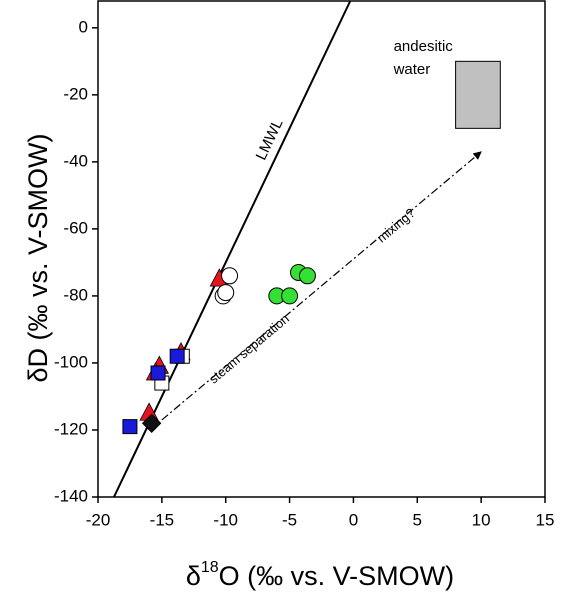  Describe the element at coordinates (289, 519) in the screenshot. I see `x-tick-label: -5` at that location.